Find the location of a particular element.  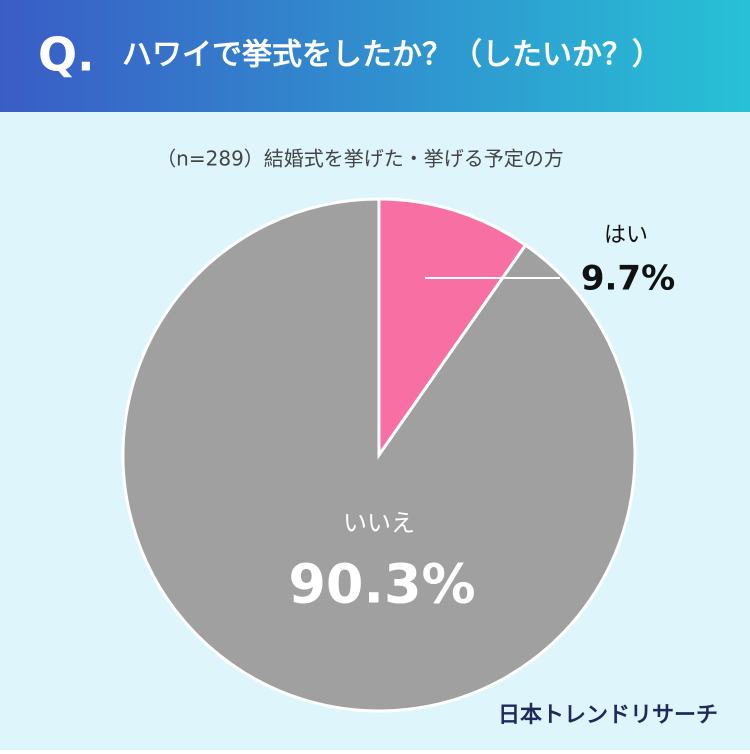

header-bar is located at coordinates (375, 56).